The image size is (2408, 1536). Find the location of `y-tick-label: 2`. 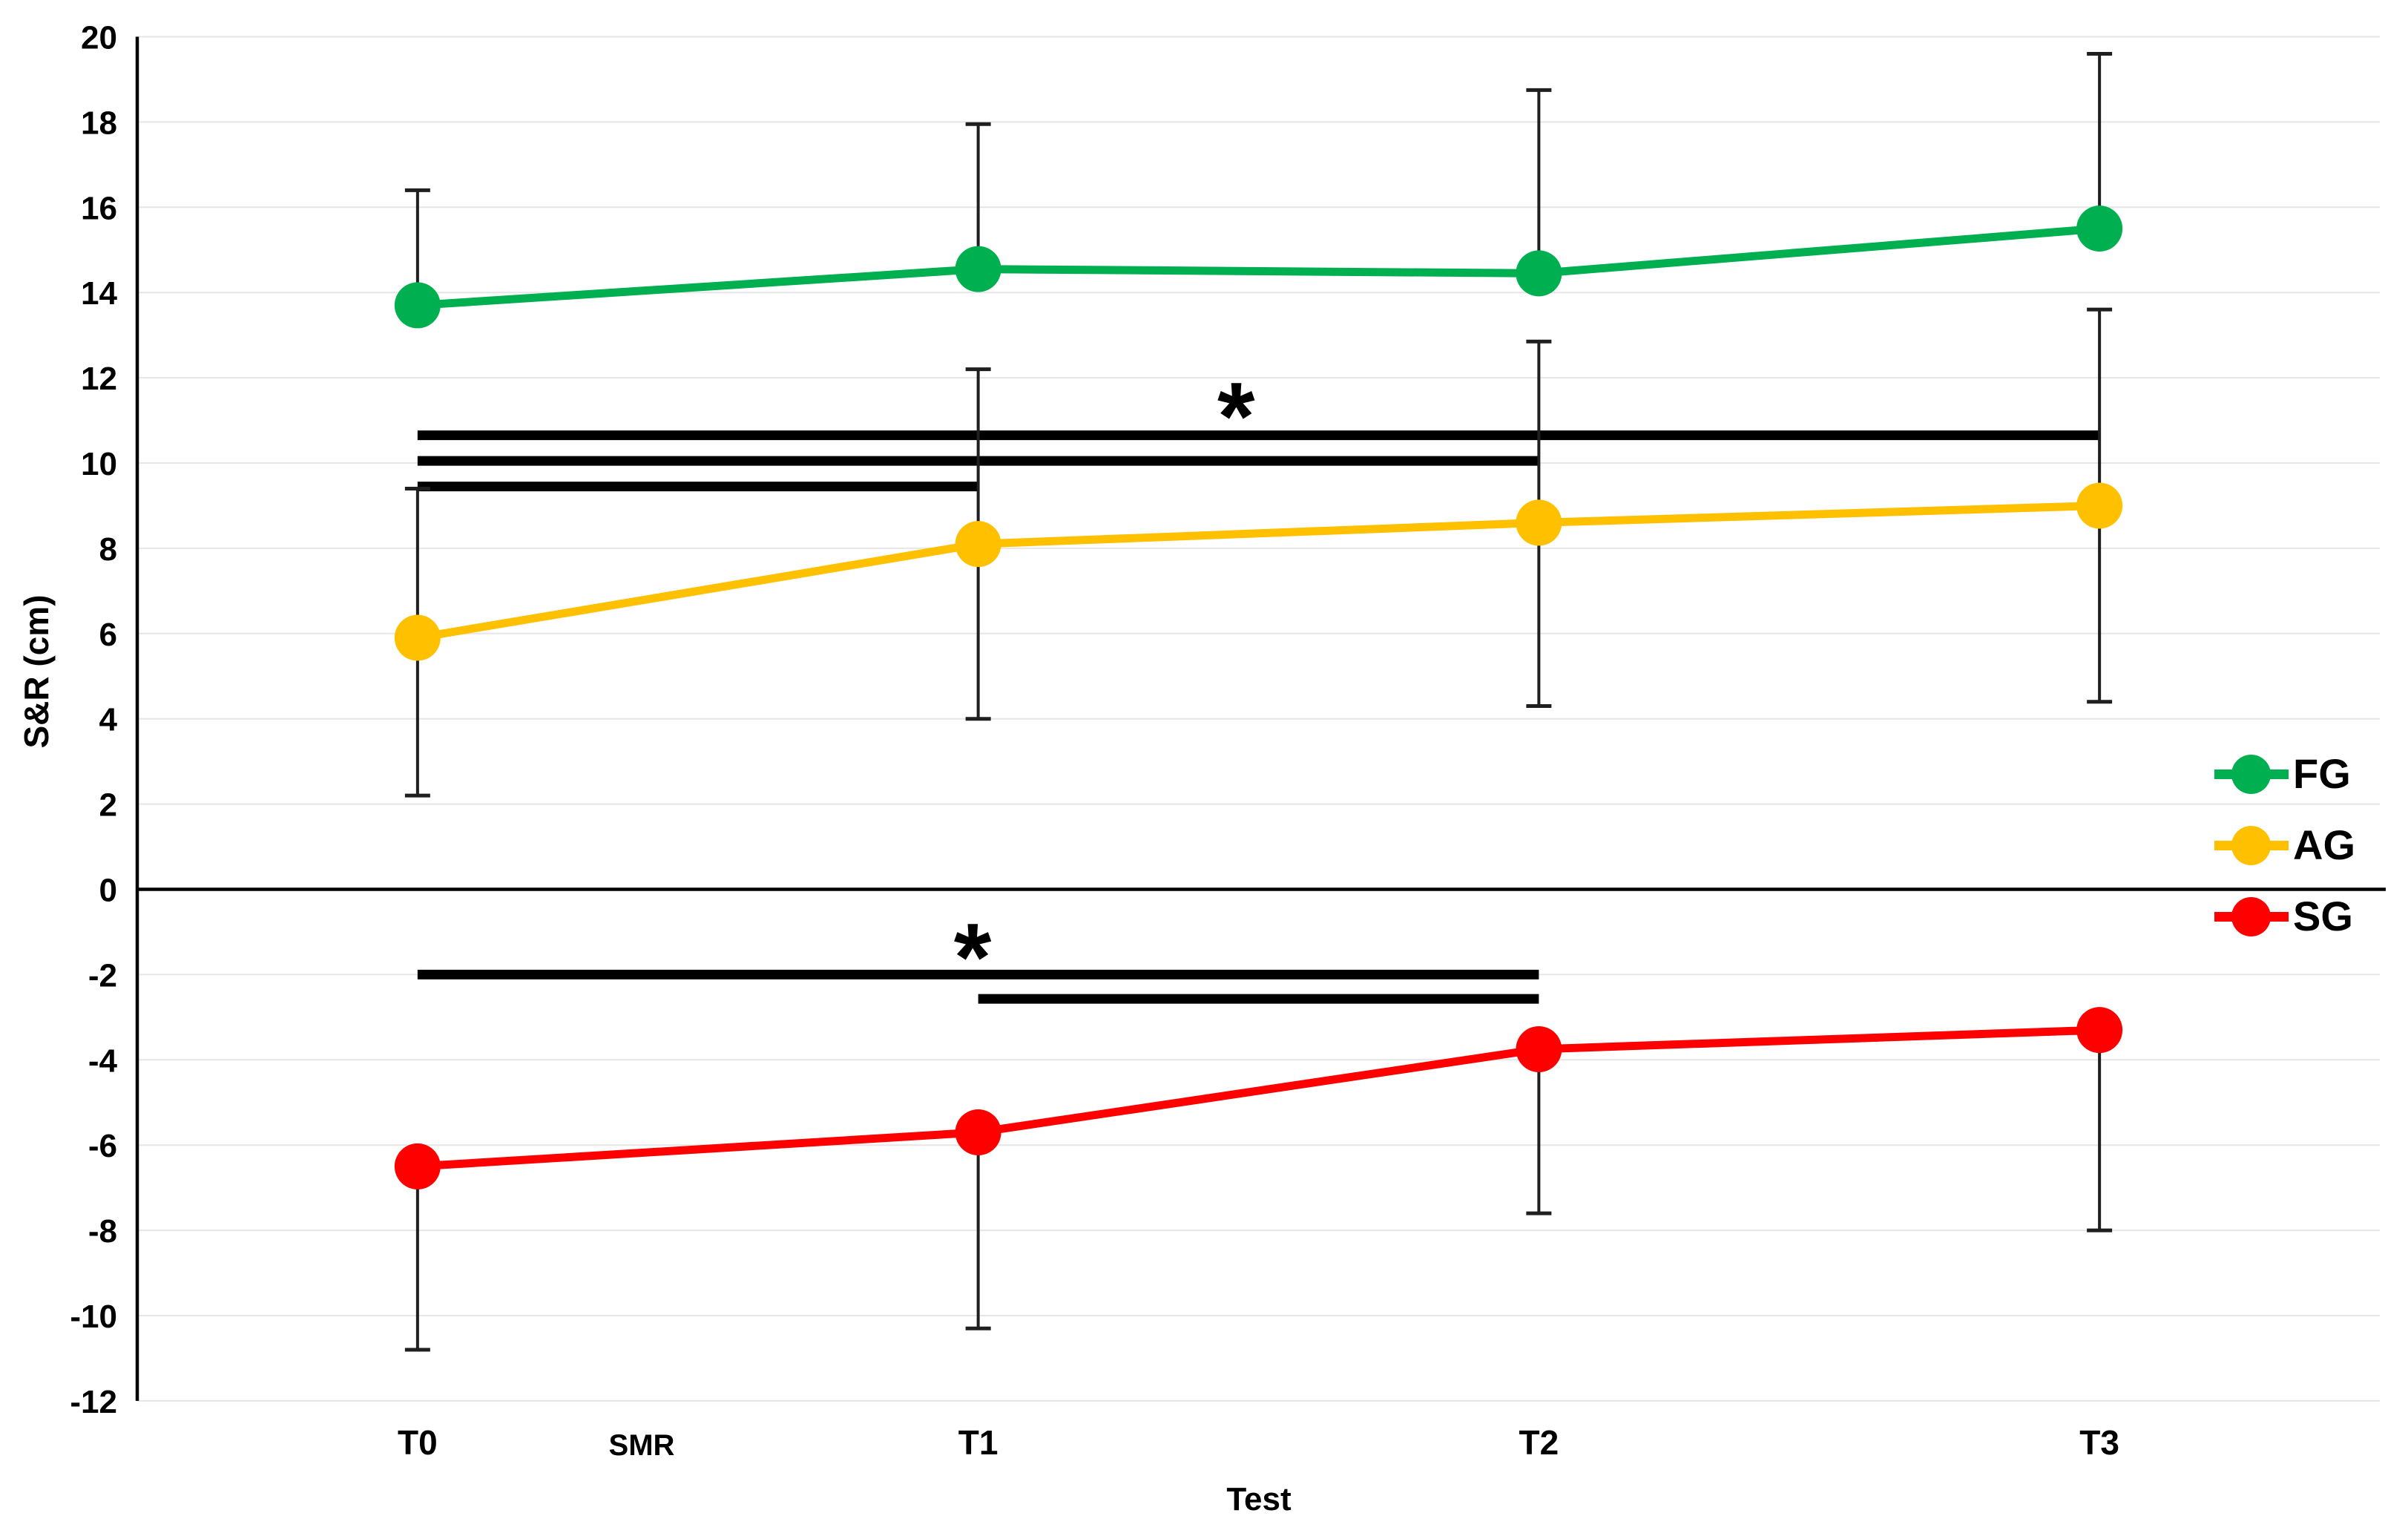

y-tick-label: 2 is located at coordinates (108, 805).